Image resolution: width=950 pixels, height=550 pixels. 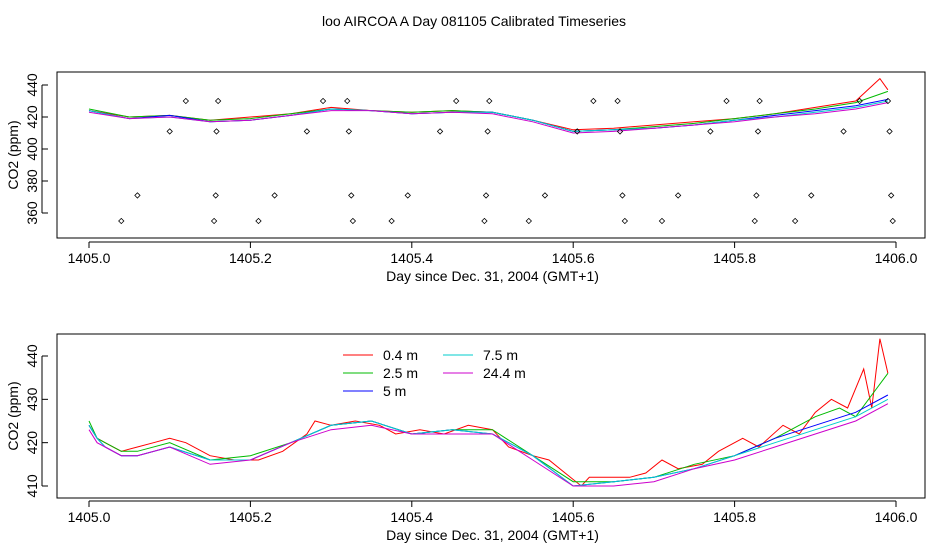 What do you see at coordinates (32, 181) in the screenshot?
I see `y-tick-label: 380` at bounding box center [32, 181].